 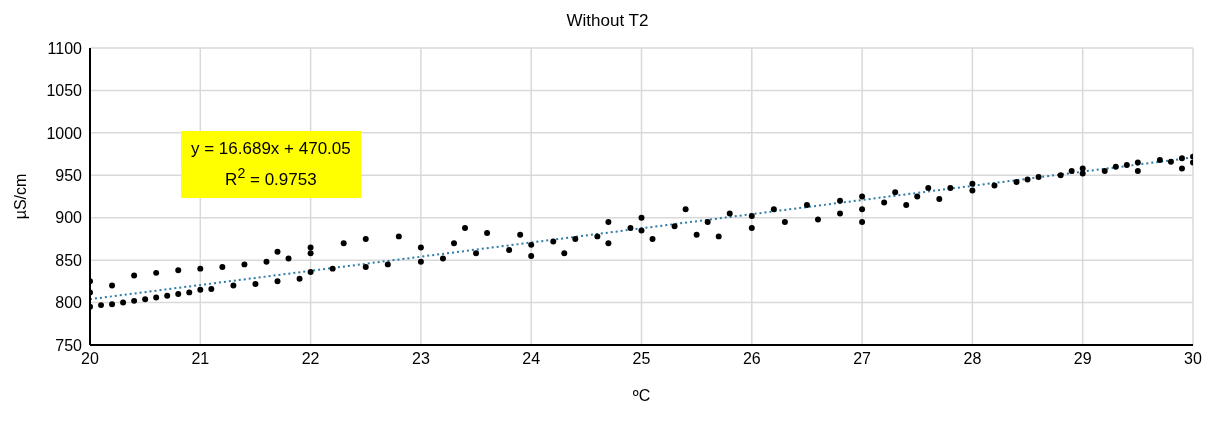 What do you see at coordinates (20, 196) in the screenshot?
I see `y-axis-title: µS/cm` at bounding box center [20, 196].